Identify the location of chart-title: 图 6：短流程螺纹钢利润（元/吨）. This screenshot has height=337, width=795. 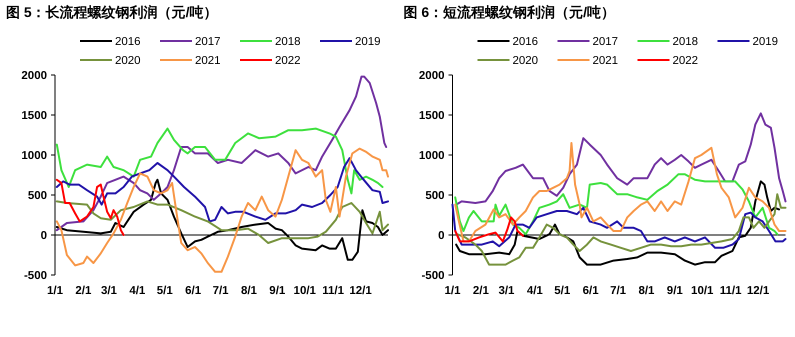
(510, 12).